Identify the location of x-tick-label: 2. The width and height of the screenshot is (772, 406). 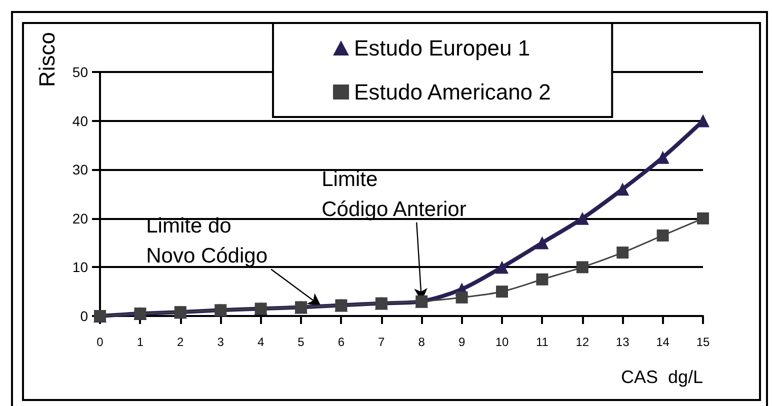
(180, 342).